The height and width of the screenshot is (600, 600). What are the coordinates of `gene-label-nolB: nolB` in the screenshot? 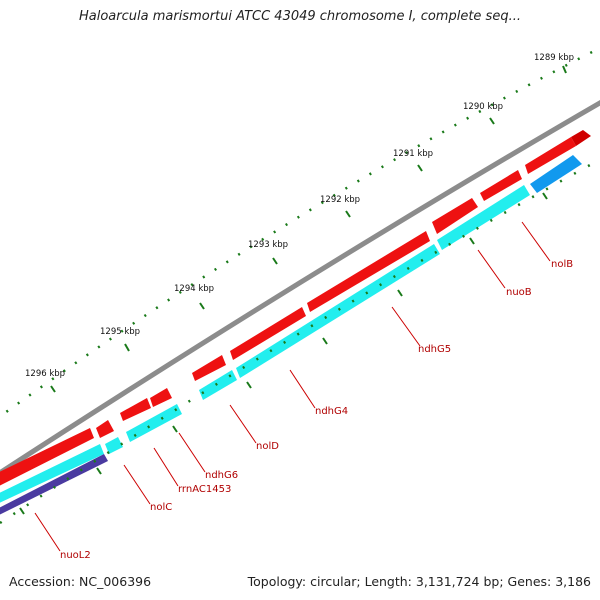 It's located at (562, 264).